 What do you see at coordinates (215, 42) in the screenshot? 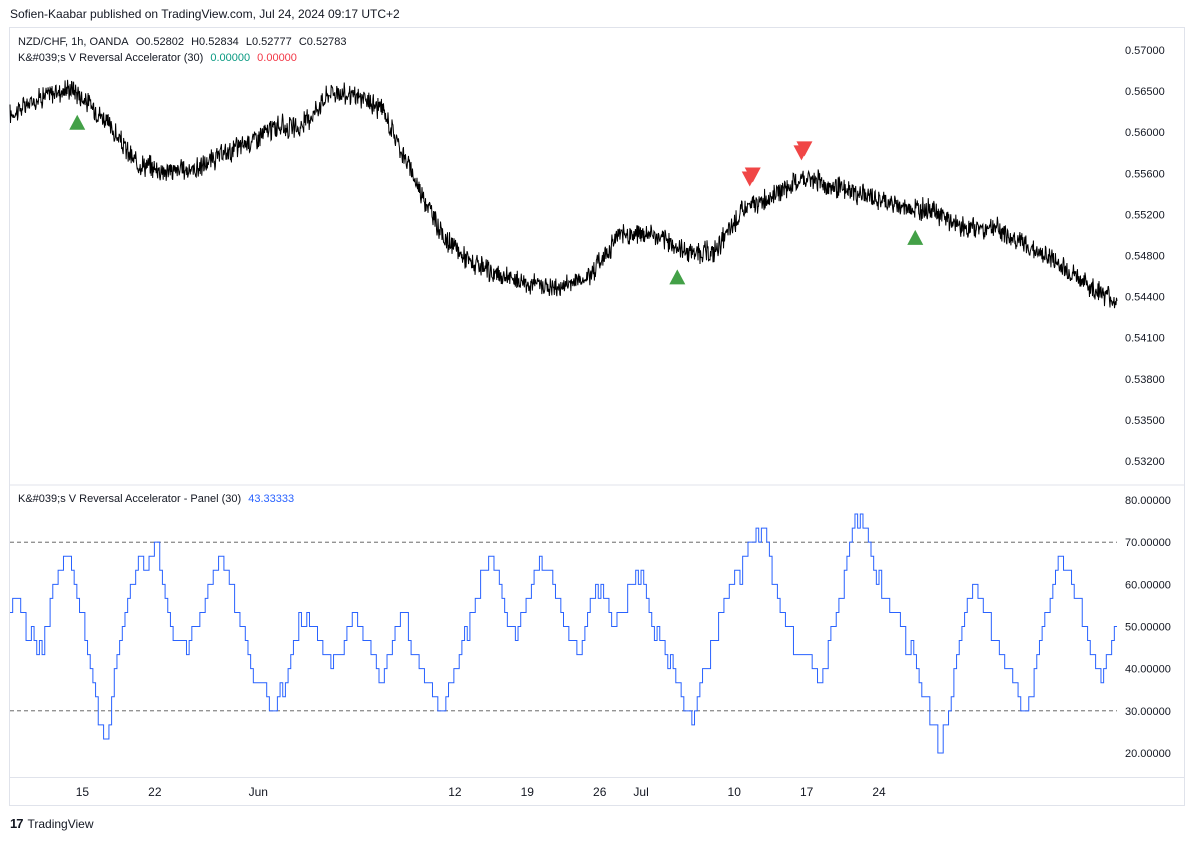
I see `high-value: H0.52834` at bounding box center [215, 42].